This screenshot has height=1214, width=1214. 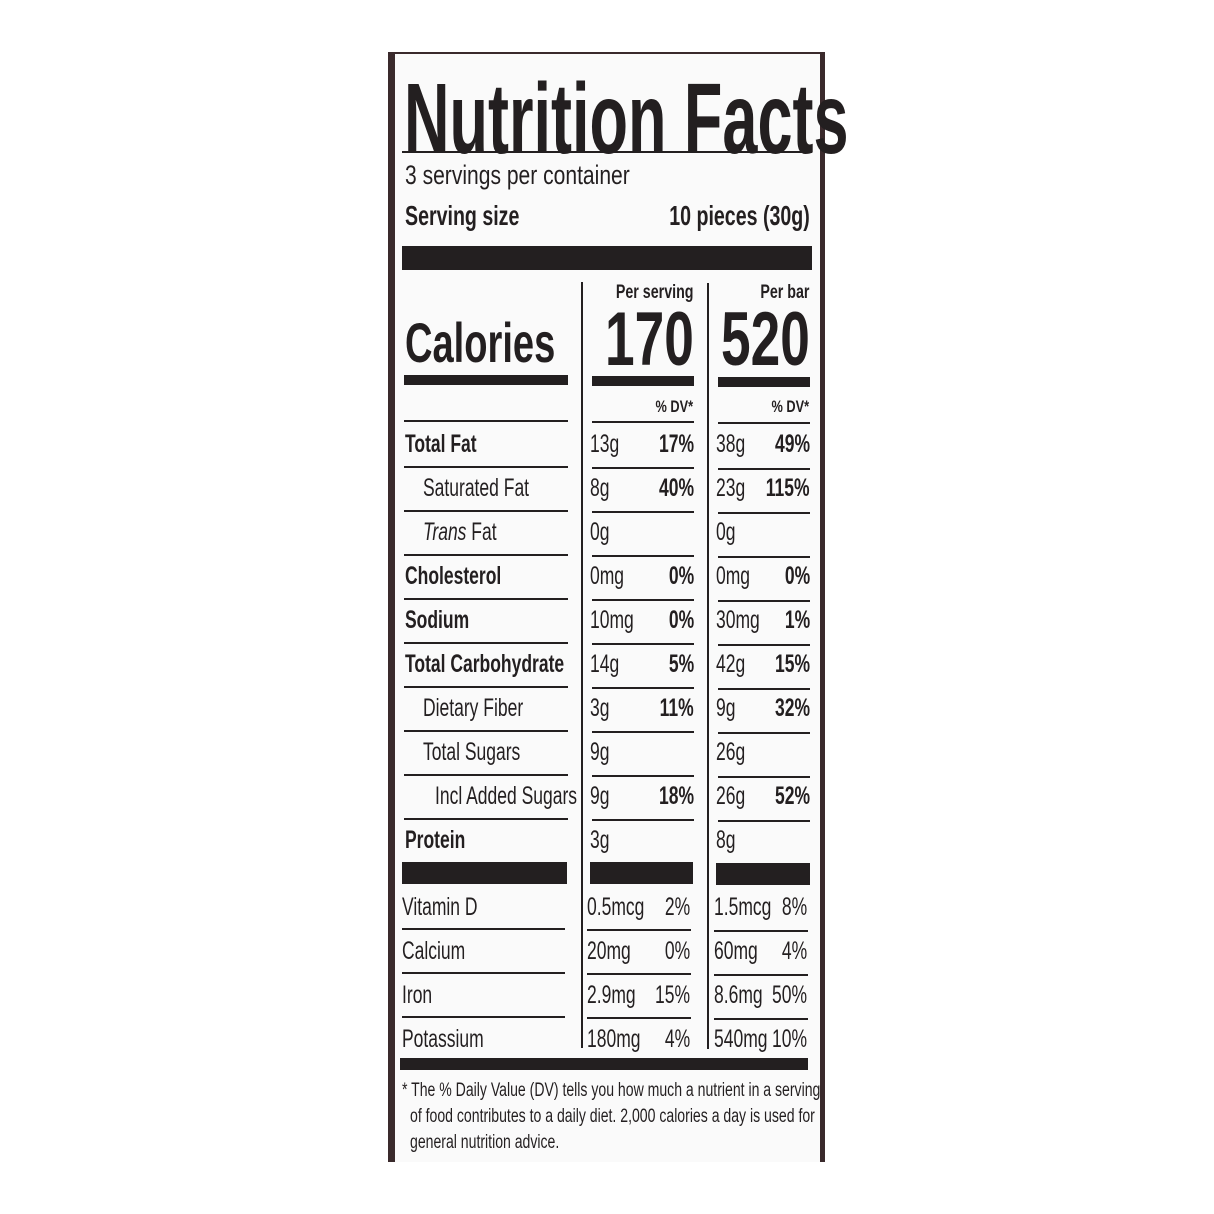 I want to click on serving-dv-text: 5%, so click(x=681, y=664).